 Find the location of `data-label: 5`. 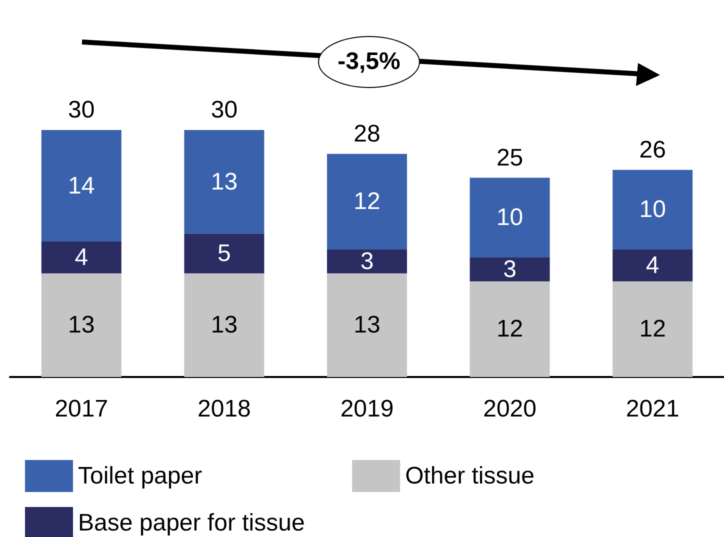

data-label: 5 is located at coordinates (224, 253).